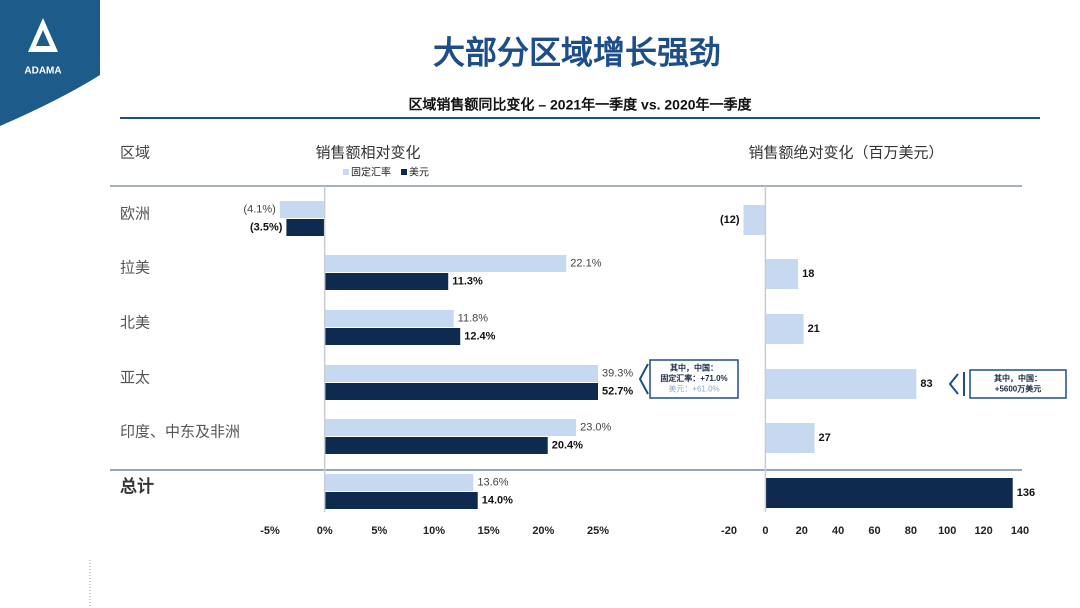 The image size is (1080, 608). Describe the element at coordinates (956, 384) in the screenshot. I see `bracket` at that location.